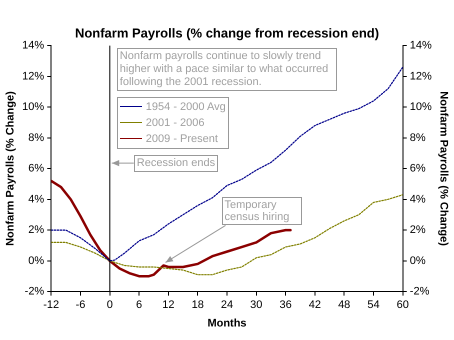  What do you see at coordinates (36, 230) in the screenshot?
I see `y-tick-label: 2%` at bounding box center [36, 230].